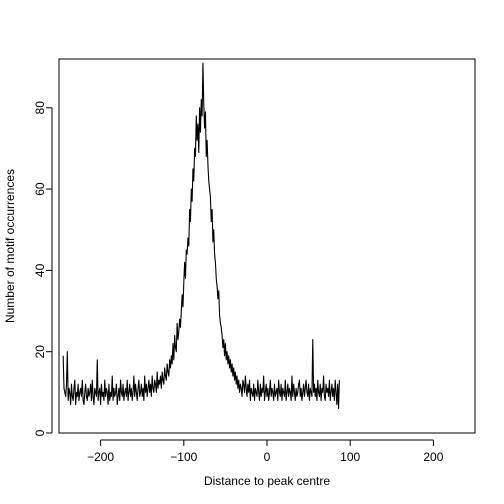 This screenshot has width=504, height=504. Describe the element at coordinates (40, 432) in the screenshot. I see `y-tick-label: 0` at that location.